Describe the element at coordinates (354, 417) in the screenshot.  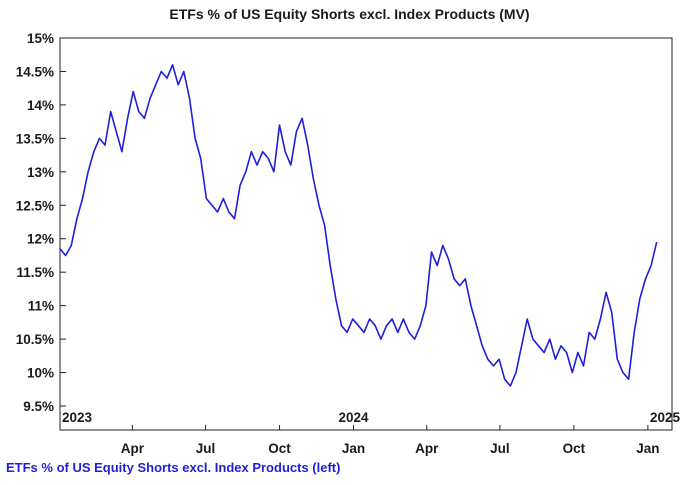
I see `x-year-label: 2024` at that location.